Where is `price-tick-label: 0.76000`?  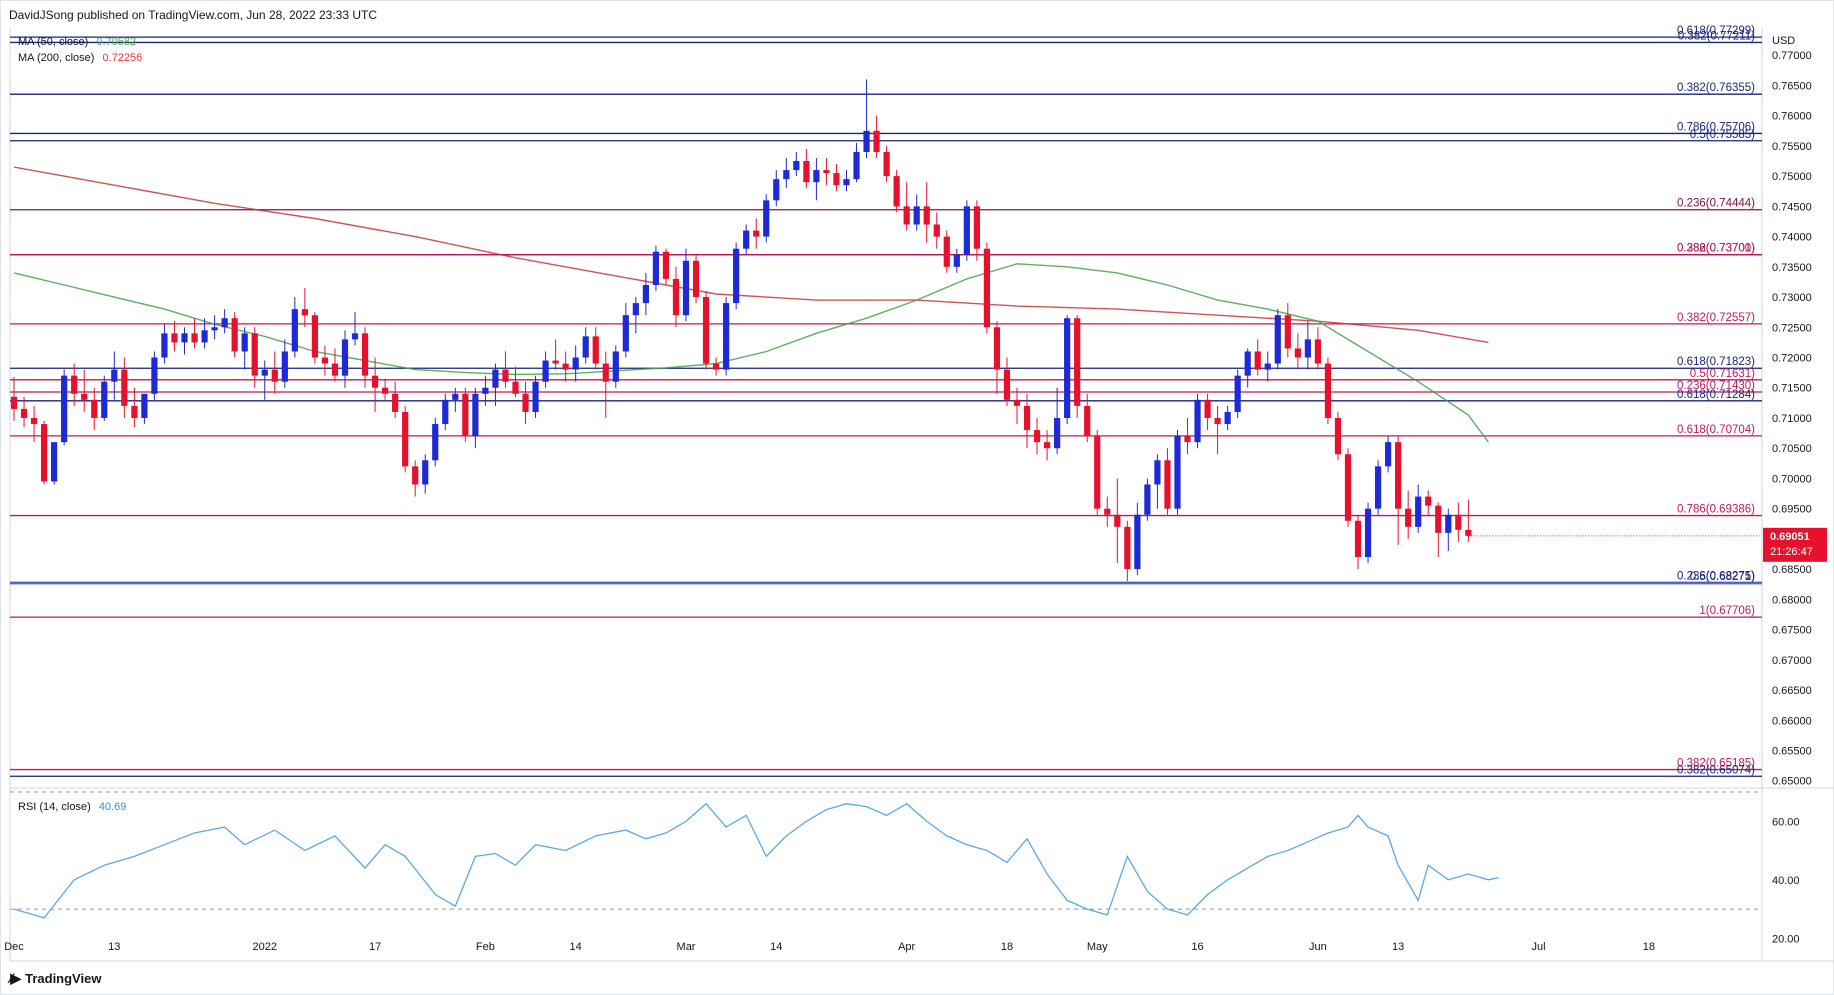
price-tick-label: 0.76000 is located at coordinates (1792, 117).